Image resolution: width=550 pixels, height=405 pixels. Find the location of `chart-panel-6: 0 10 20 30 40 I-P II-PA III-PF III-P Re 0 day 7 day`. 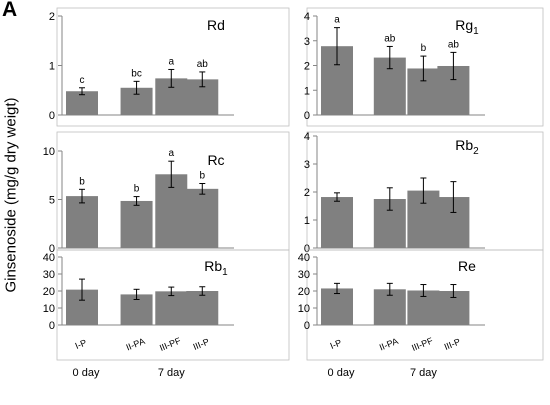

chart-panel-6: 0 10 20 30 40 I-P II-PA III-PF III-P Re 0 day 7 day is located at coordinates (421, 314).